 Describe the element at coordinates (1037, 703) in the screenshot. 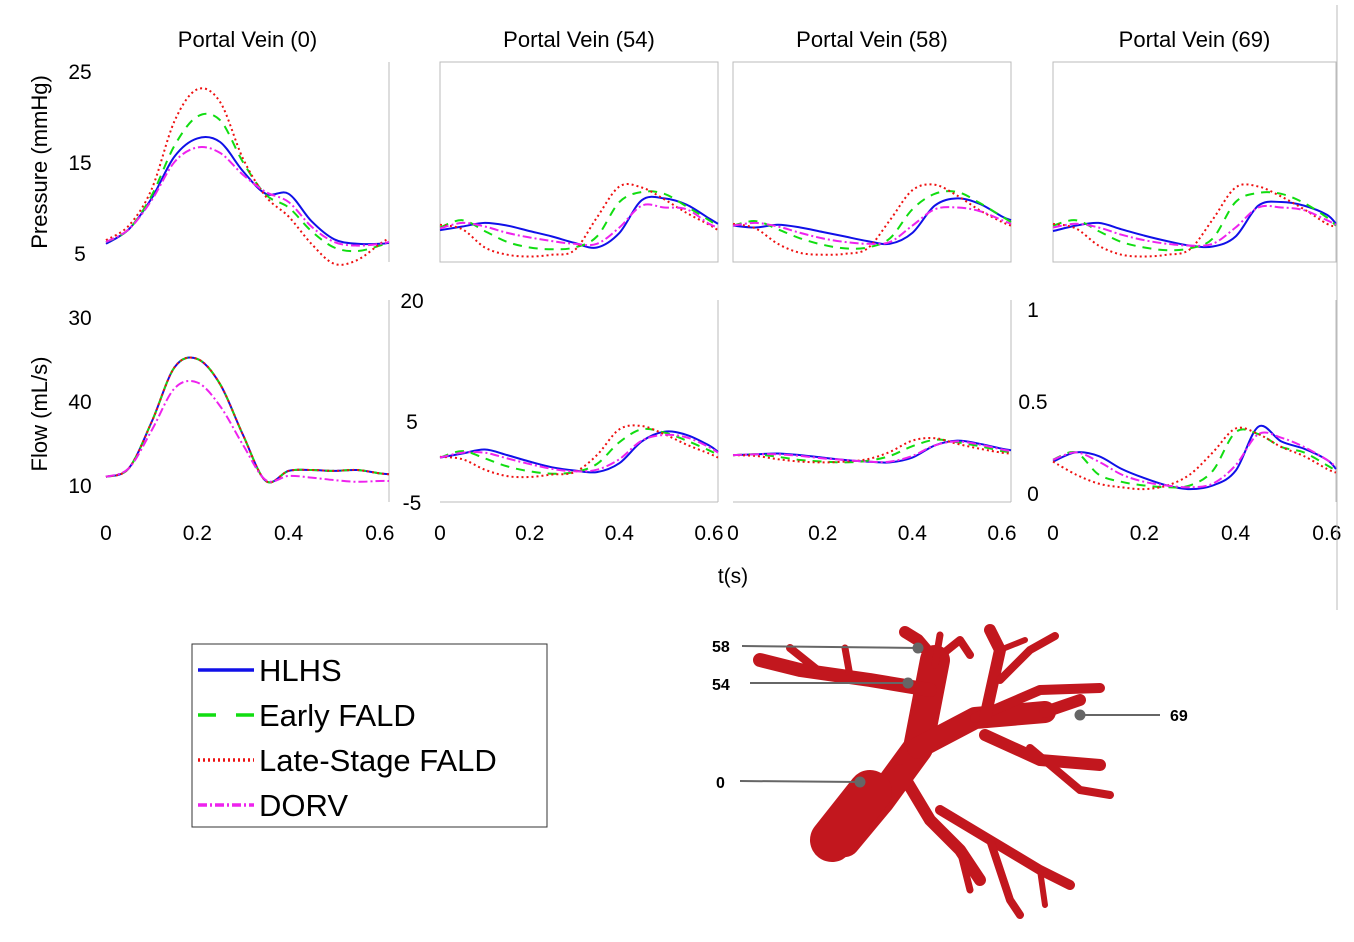

I see `right-upper-branch` at that location.